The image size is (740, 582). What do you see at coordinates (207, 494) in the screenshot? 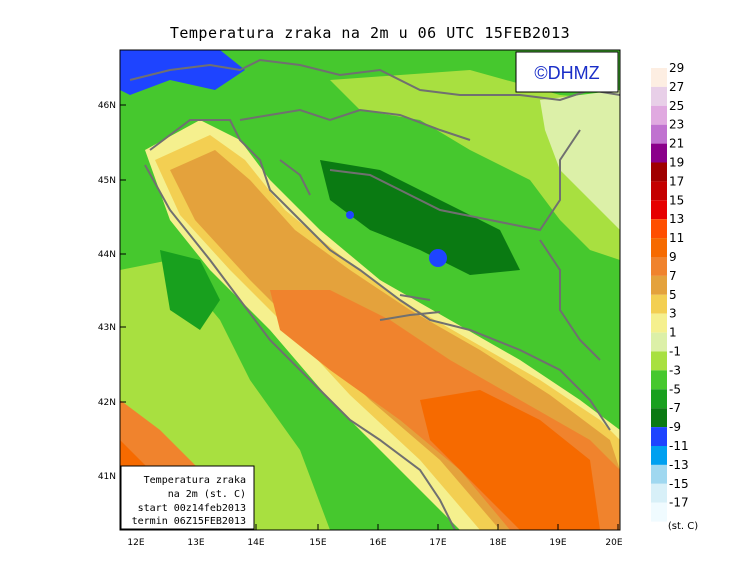
I see `info-line: na 2m (st. C)` at bounding box center [207, 494].